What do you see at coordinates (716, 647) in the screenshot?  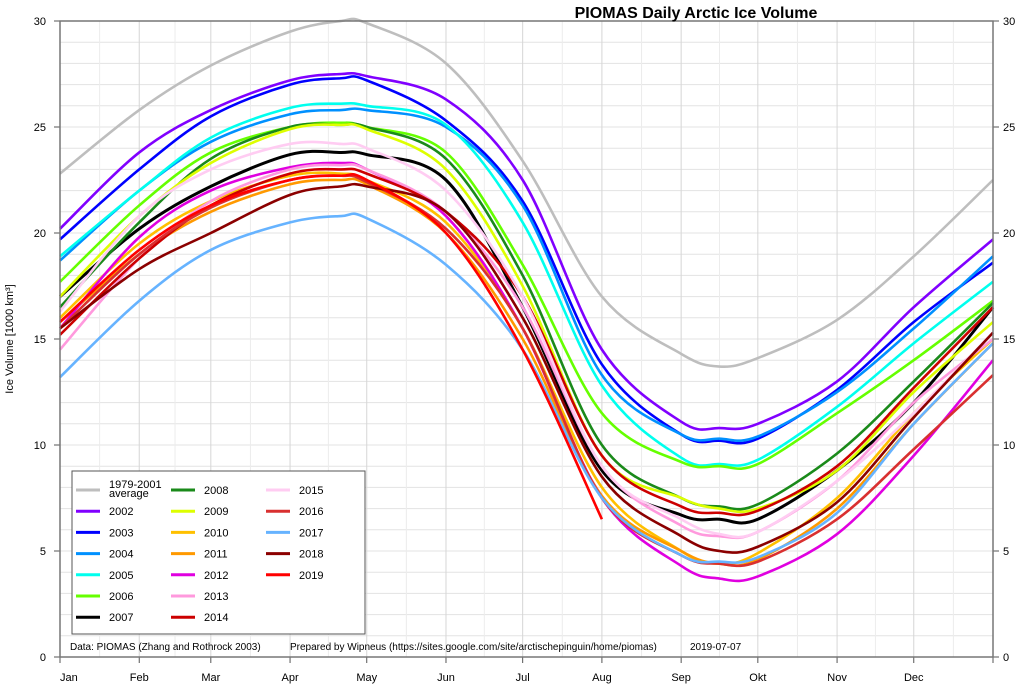 I see `footer-date: 2019-07-07` at bounding box center [716, 647].